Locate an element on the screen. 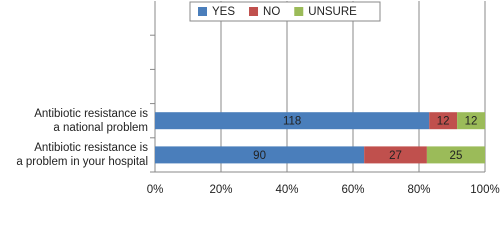  x-tick-label: 100% is located at coordinates (484, 190).